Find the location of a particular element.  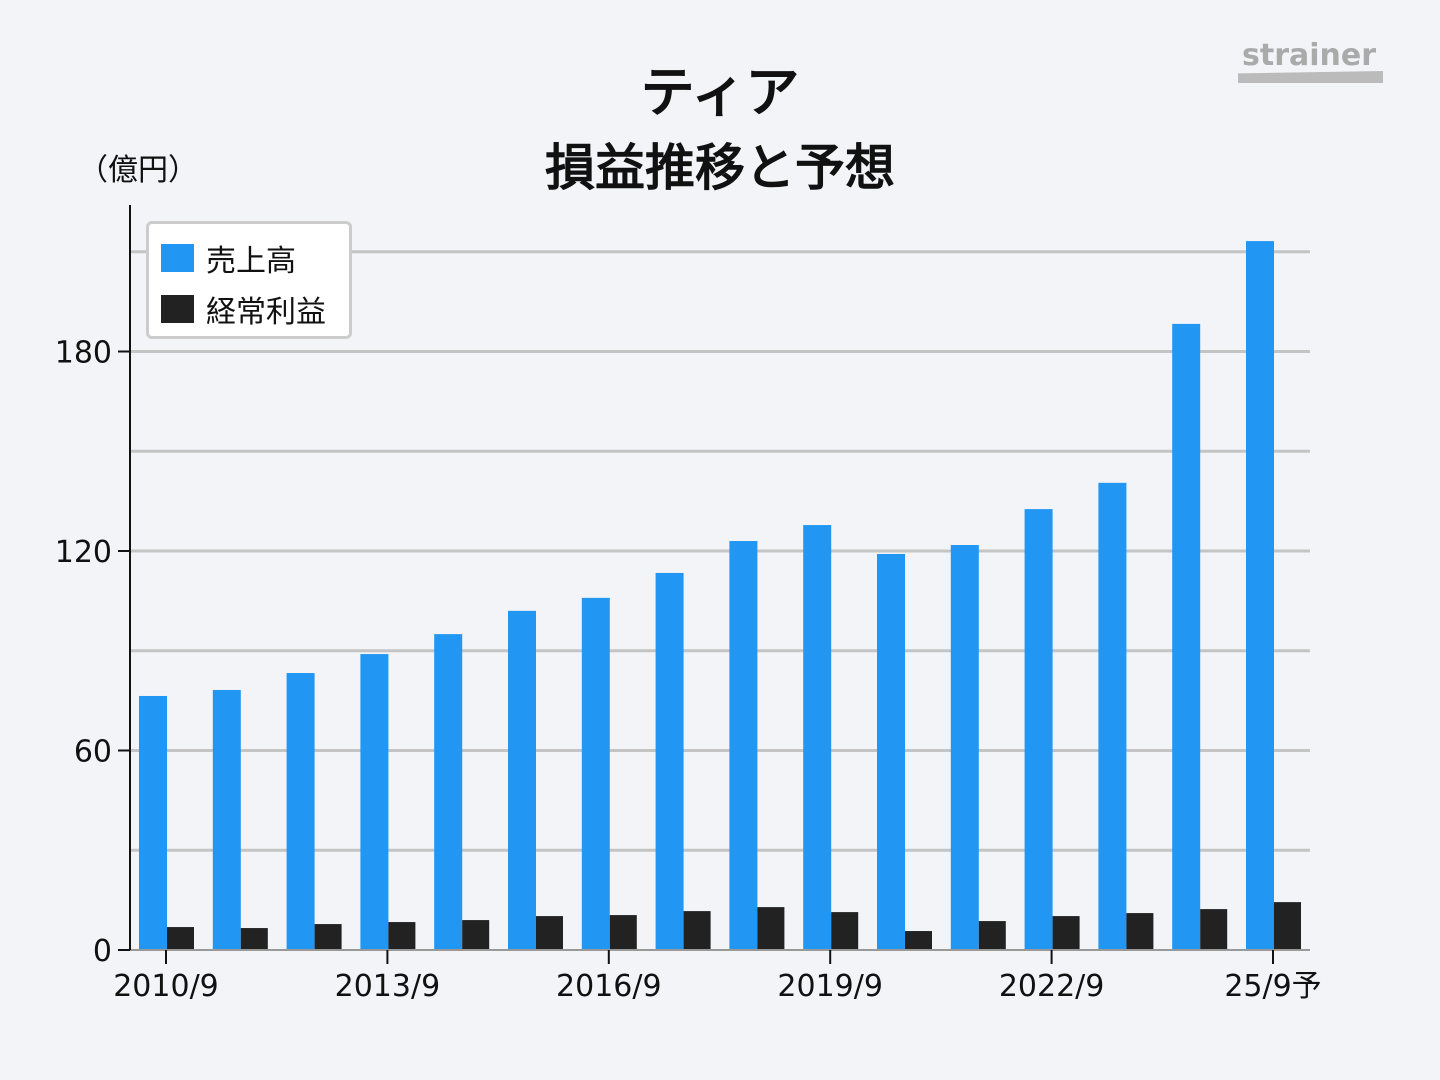

x-tick-label: 2010/9 is located at coordinates (166, 986).